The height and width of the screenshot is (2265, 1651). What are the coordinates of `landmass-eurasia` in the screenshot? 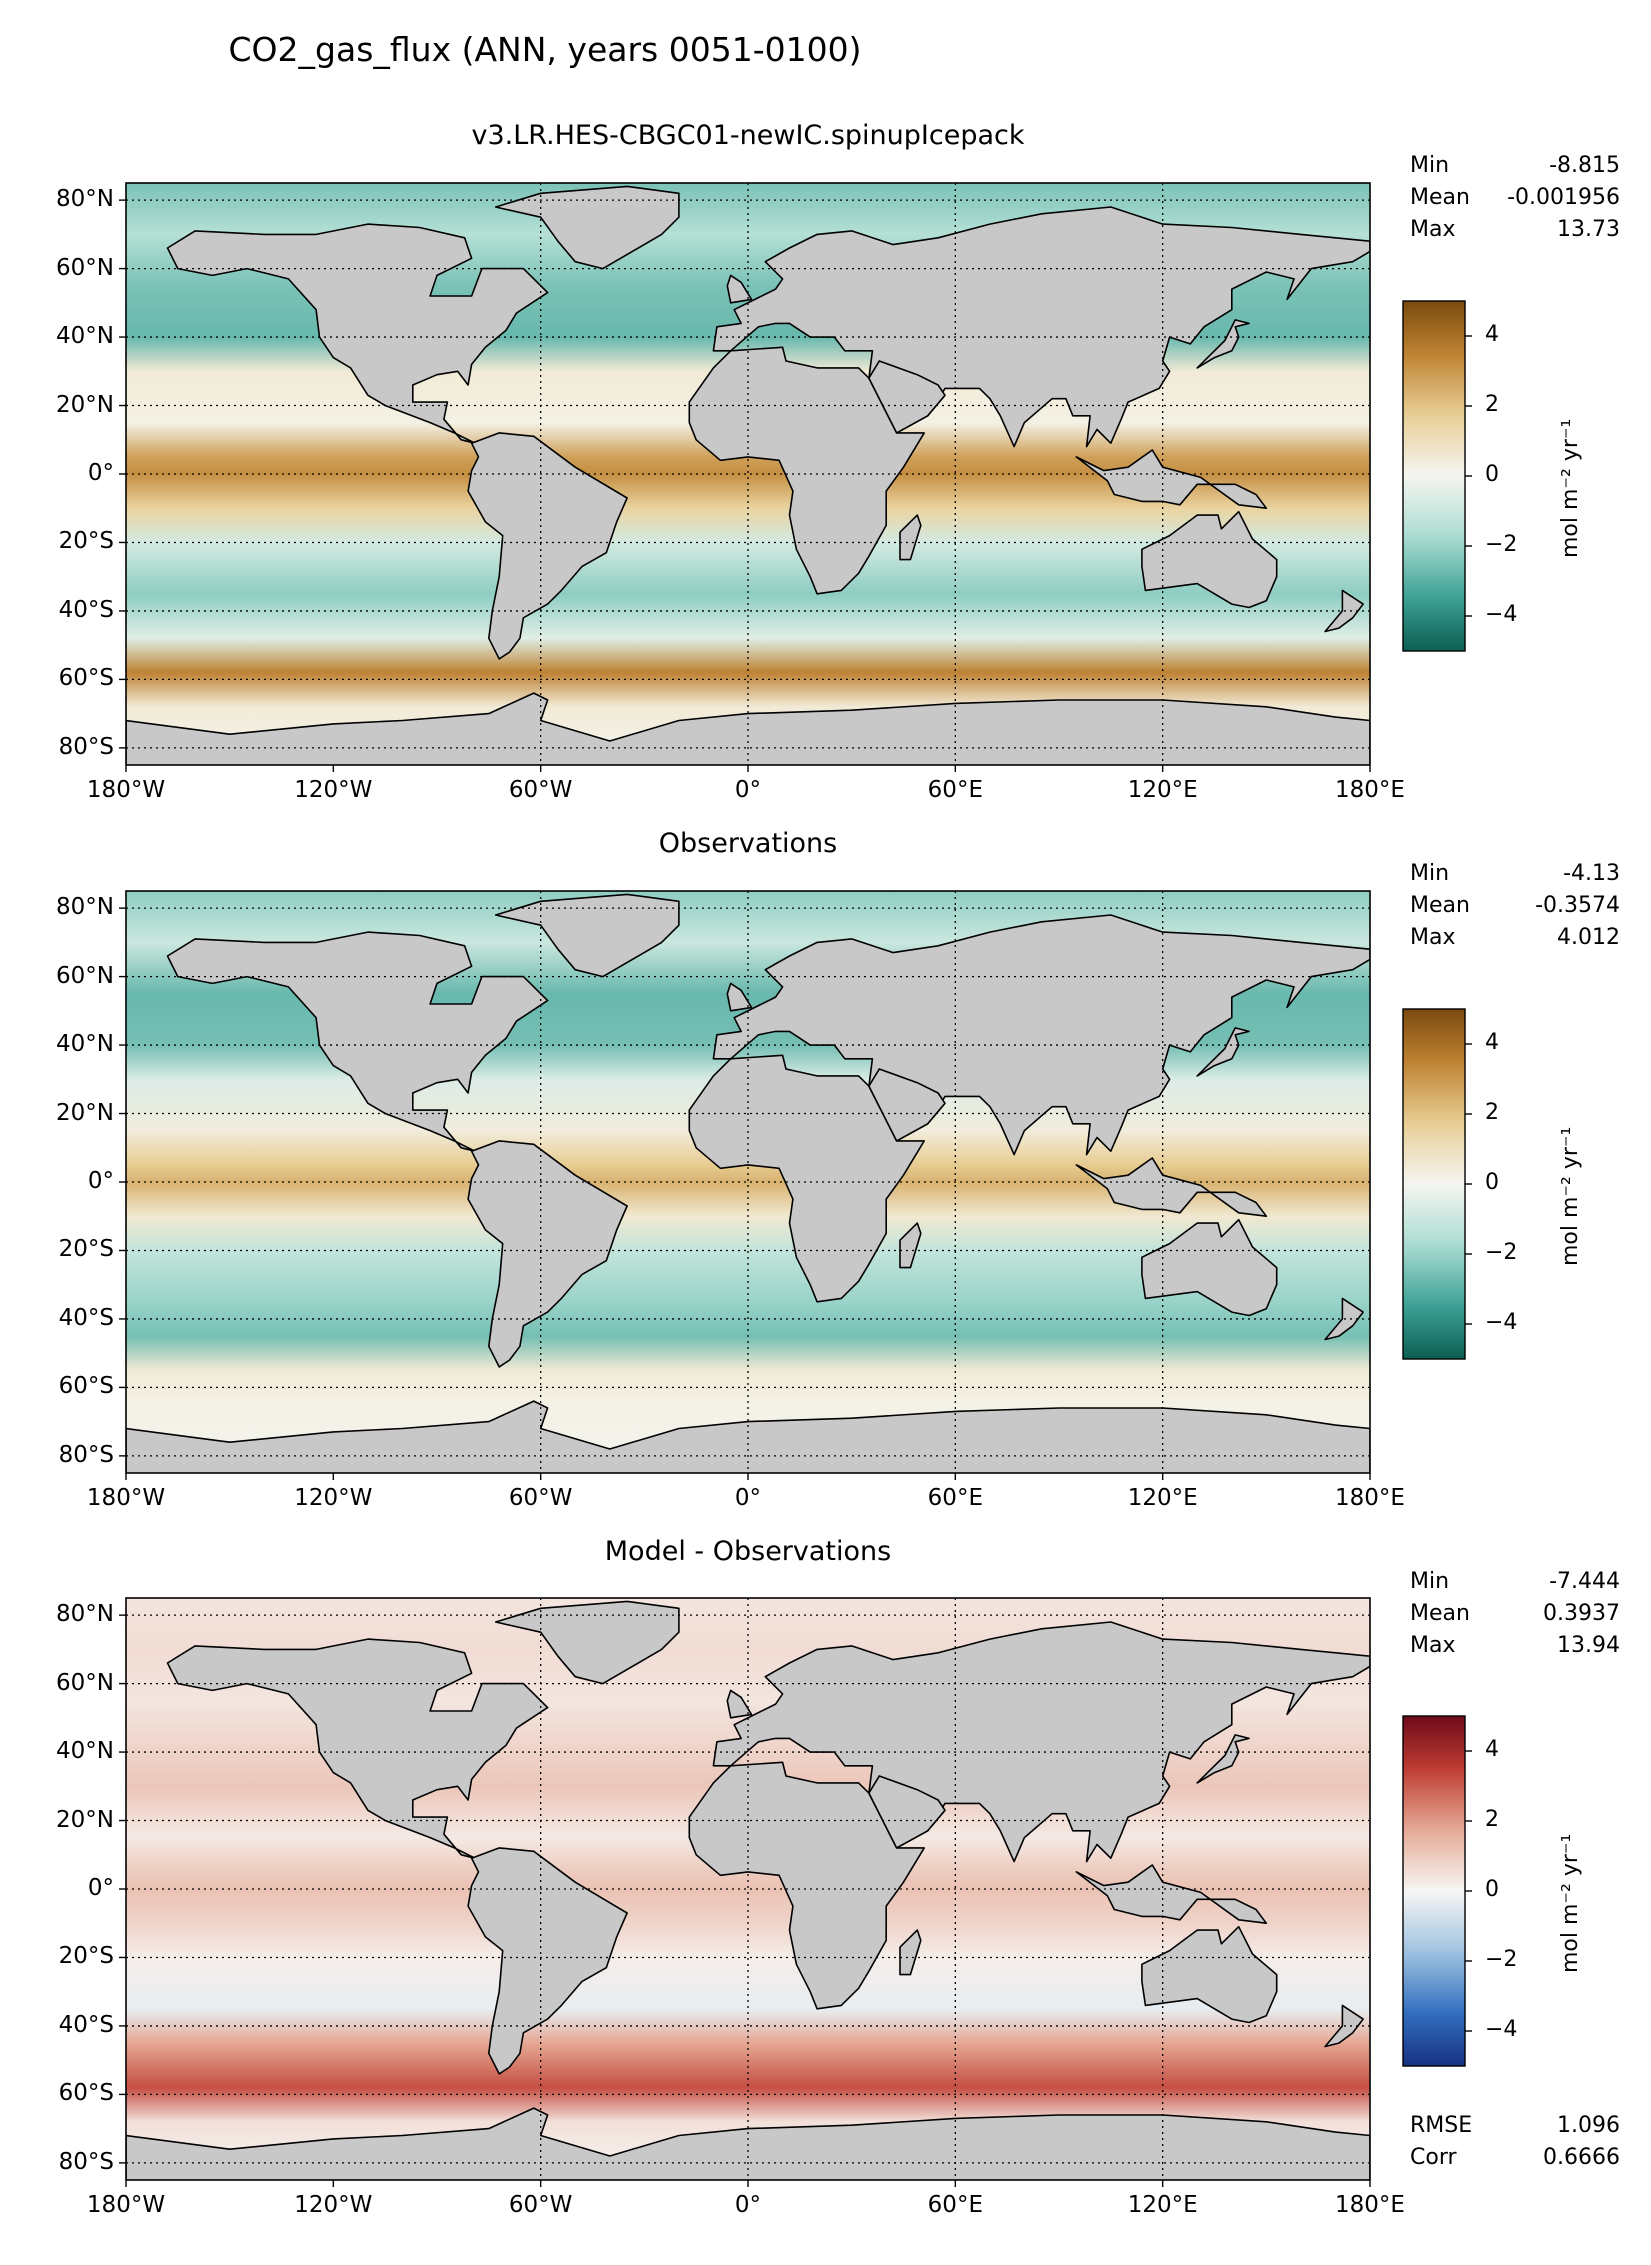 It's located at (1041, 327).